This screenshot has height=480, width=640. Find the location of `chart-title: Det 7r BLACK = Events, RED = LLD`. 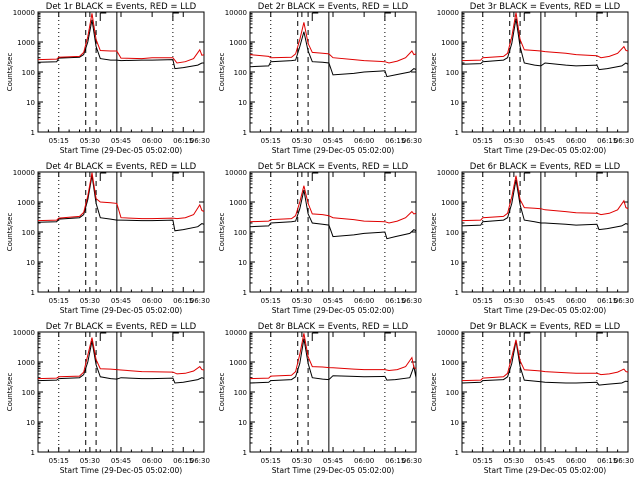

chart-title: Det 7r BLACK = Events, RED = LLD is located at coordinates (121, 327).